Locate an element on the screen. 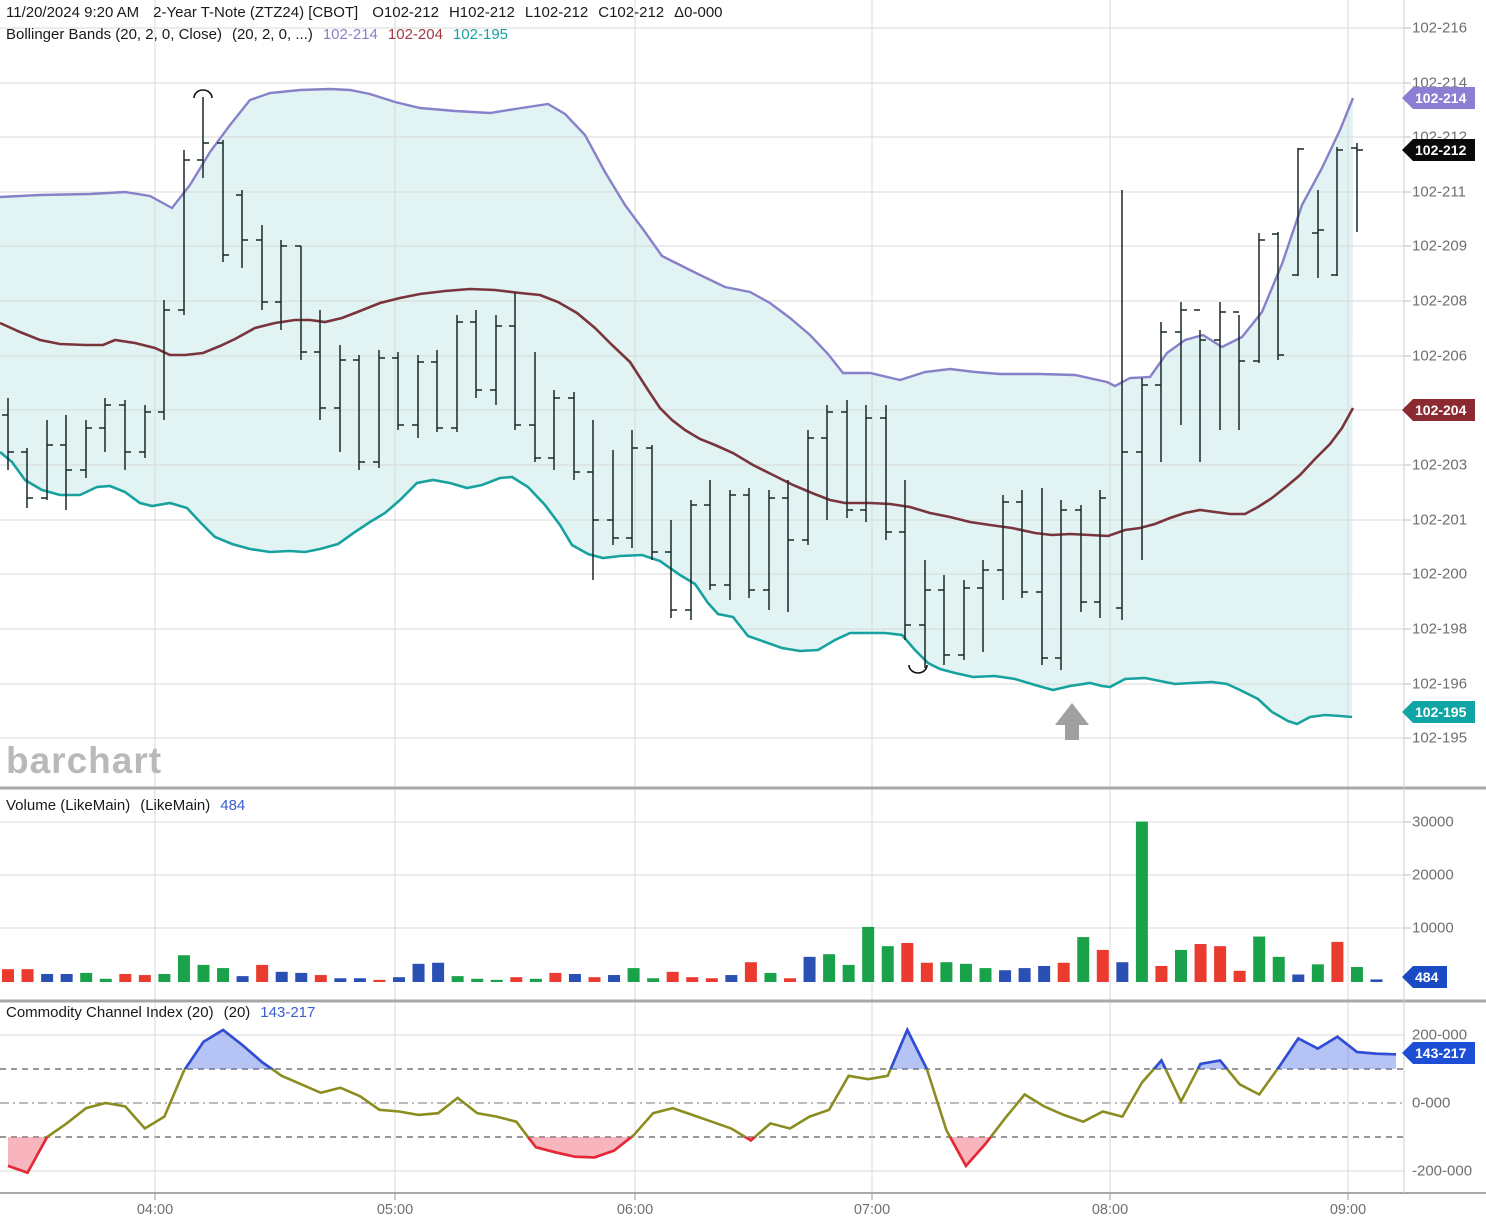 The width and height of the screenshot is (1486, 1226). cci-axis-label: 200-000 is located at coordinates (1440, 1035).